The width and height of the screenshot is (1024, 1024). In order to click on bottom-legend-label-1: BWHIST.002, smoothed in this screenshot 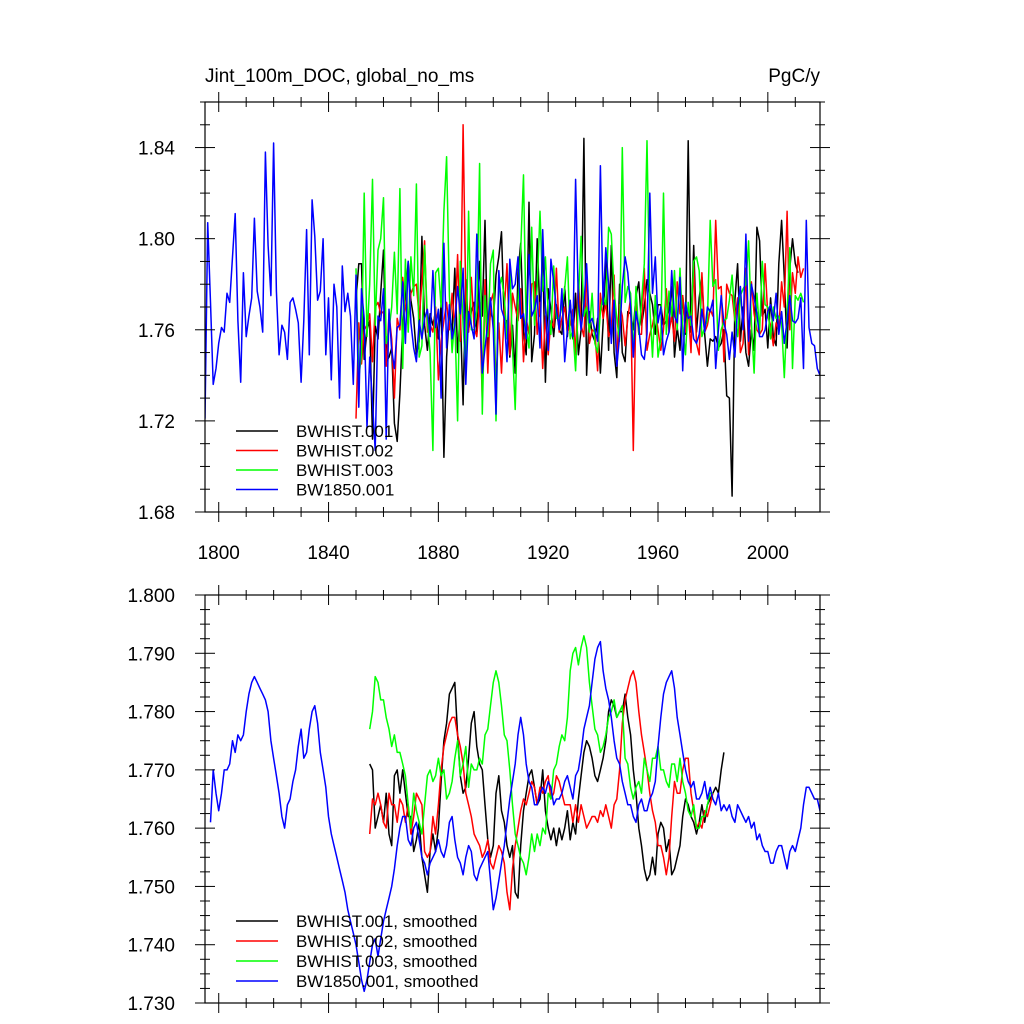, I will do `click(386, 941)`.